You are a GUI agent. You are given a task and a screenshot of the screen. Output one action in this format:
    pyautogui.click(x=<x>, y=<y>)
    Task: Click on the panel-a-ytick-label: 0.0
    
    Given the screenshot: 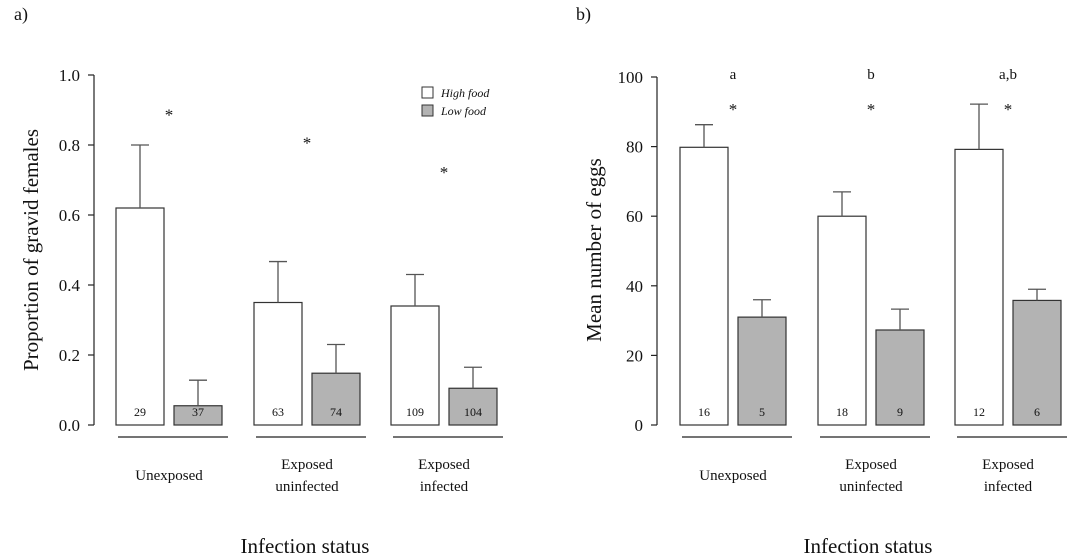 What is the action you would take?
    pyautogui.click(x=69, y=425)
    